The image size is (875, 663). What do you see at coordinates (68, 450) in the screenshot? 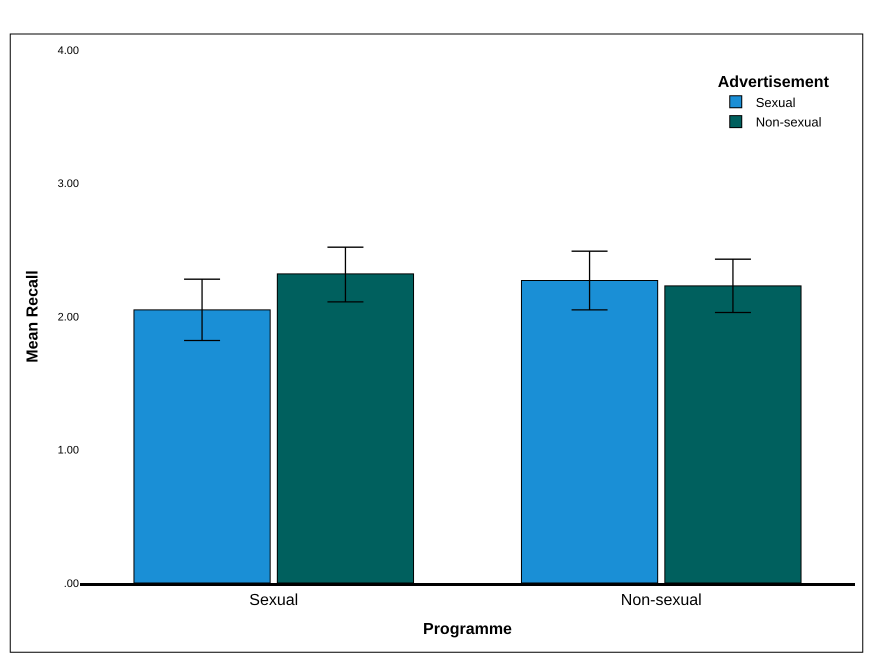
I see `y-tick-label: 1.00` at bounding box center [68, 450].